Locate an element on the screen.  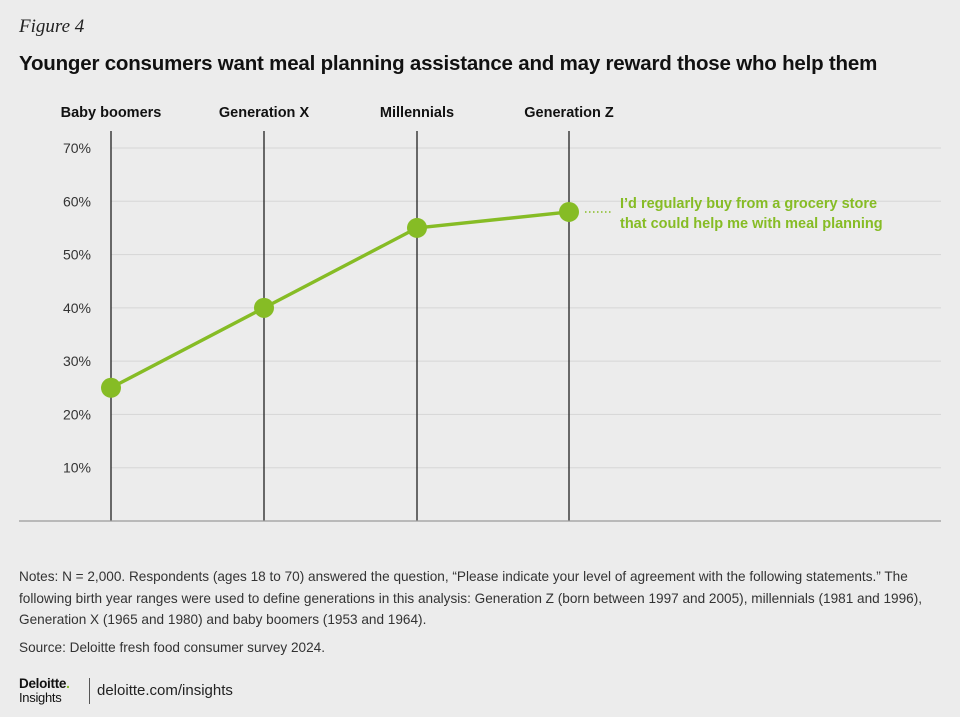
y-tick-label: 50% is located at coordinates (77, 255).